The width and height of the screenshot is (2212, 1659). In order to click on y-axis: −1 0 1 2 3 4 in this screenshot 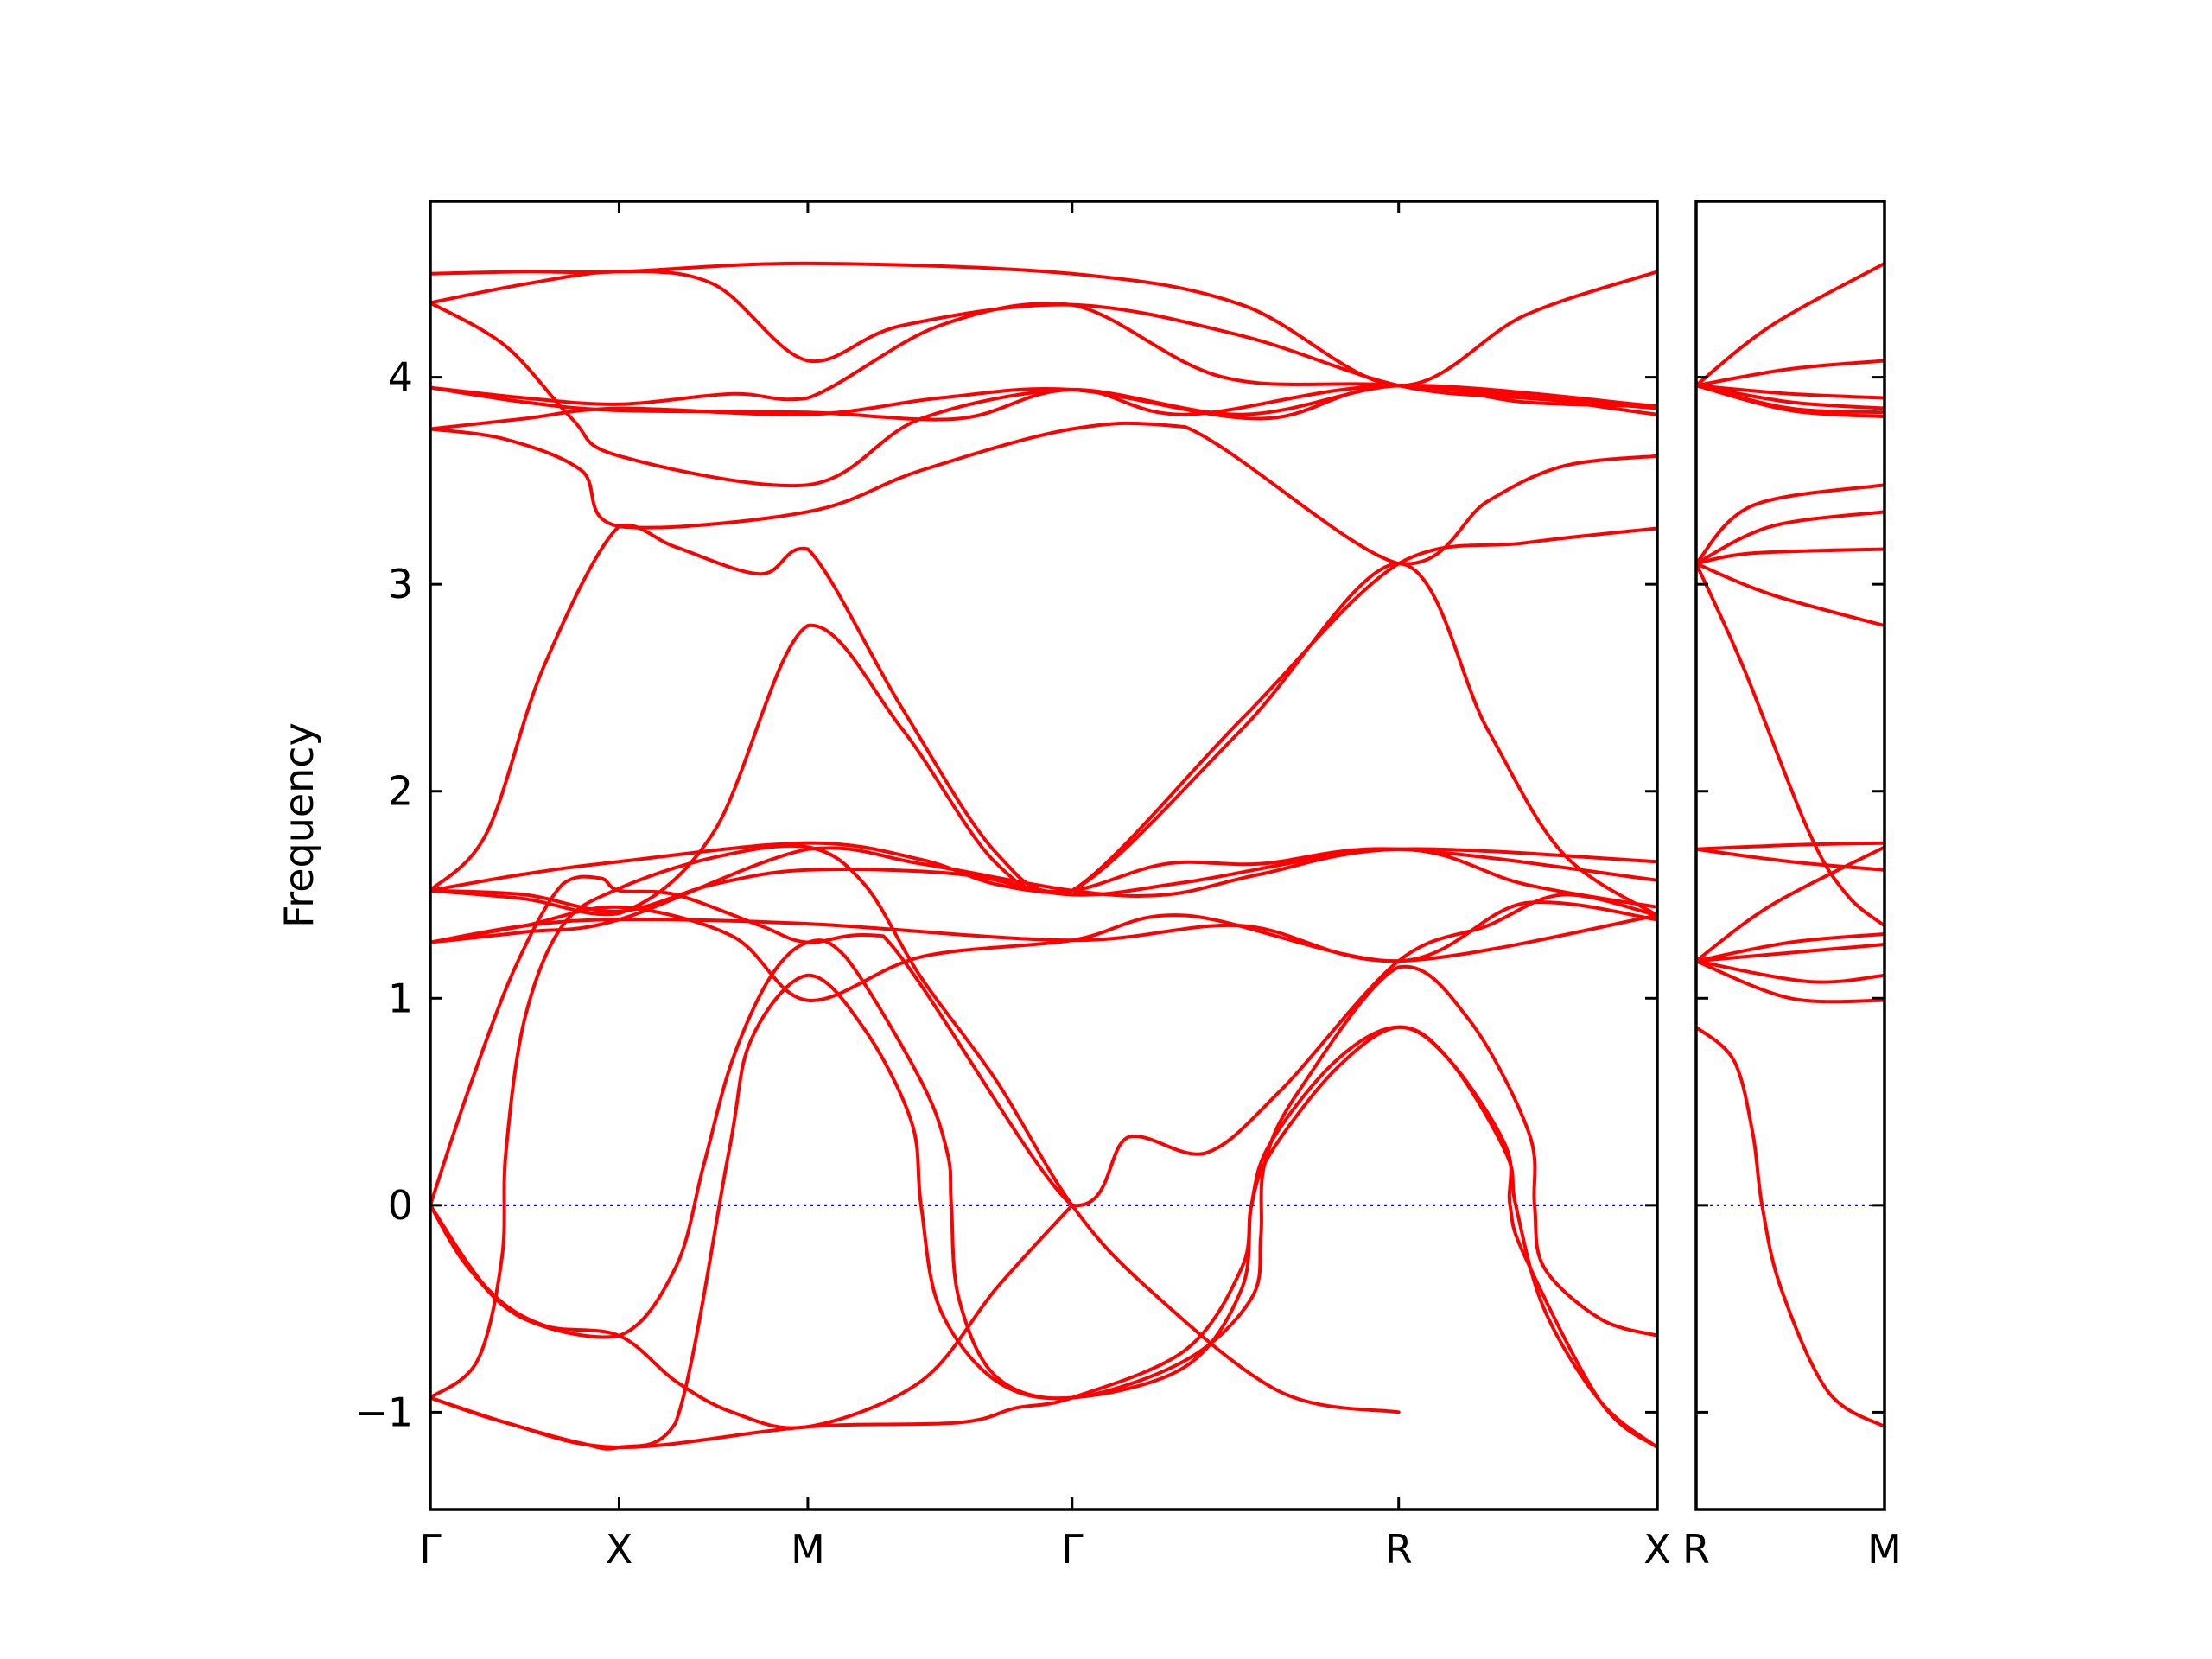, I will do `click(383, 895)`.